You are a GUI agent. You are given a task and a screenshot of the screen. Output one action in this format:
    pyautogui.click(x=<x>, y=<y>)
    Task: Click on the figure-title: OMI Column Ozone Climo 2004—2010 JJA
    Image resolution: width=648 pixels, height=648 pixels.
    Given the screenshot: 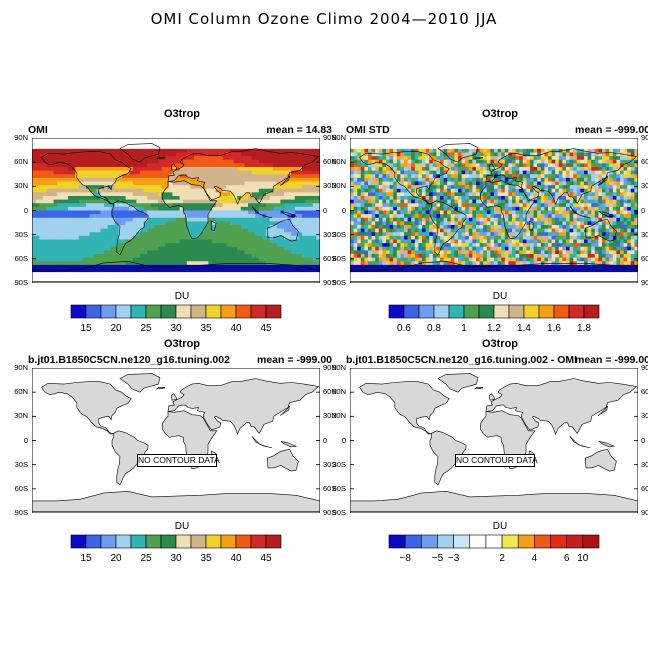 What is the action you would take?
    pyautogui.click(x=324, y=19)
    